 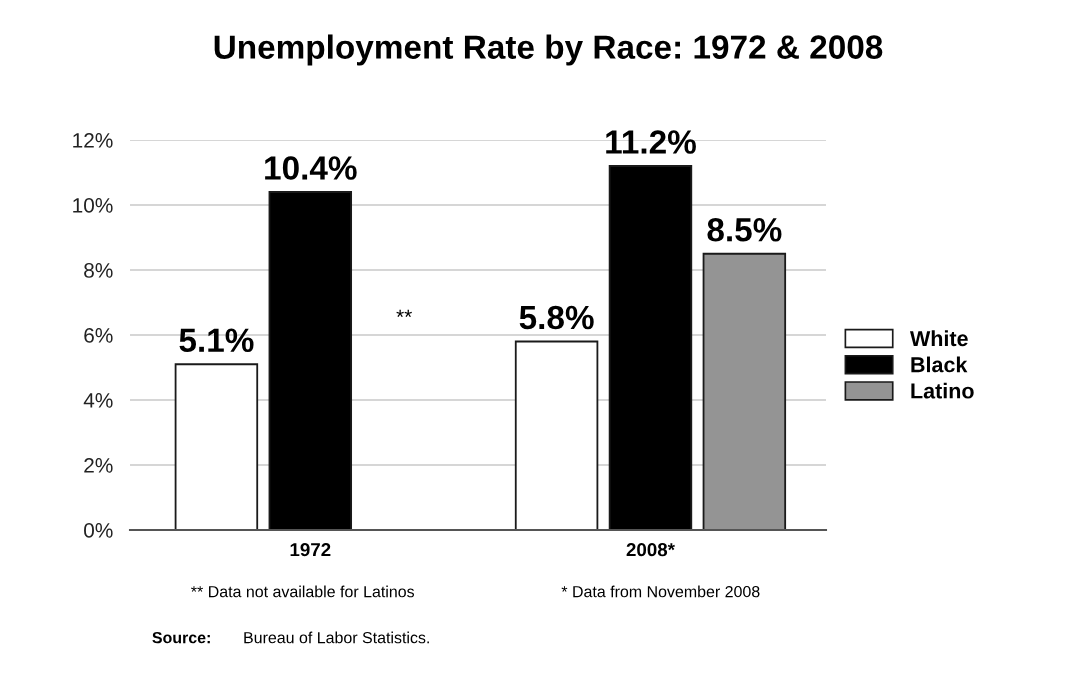 What do you see at coordinates (556, 317) in the screenshot?
I see `data-label: 5.8%` at bounding box center [556, 317].